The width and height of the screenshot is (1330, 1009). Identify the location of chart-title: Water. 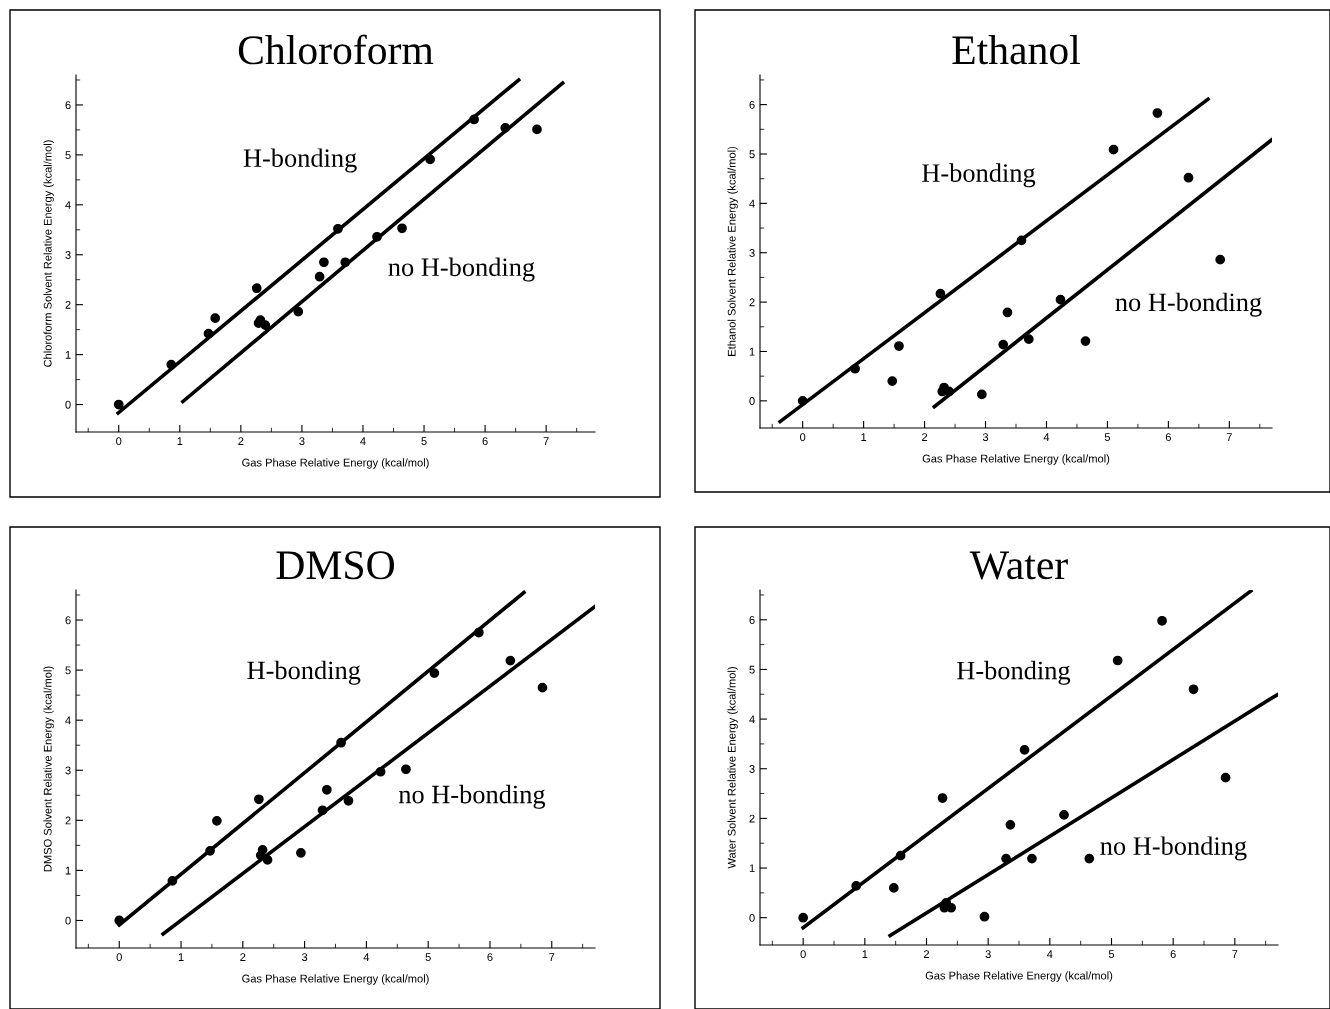
(1018, 565).